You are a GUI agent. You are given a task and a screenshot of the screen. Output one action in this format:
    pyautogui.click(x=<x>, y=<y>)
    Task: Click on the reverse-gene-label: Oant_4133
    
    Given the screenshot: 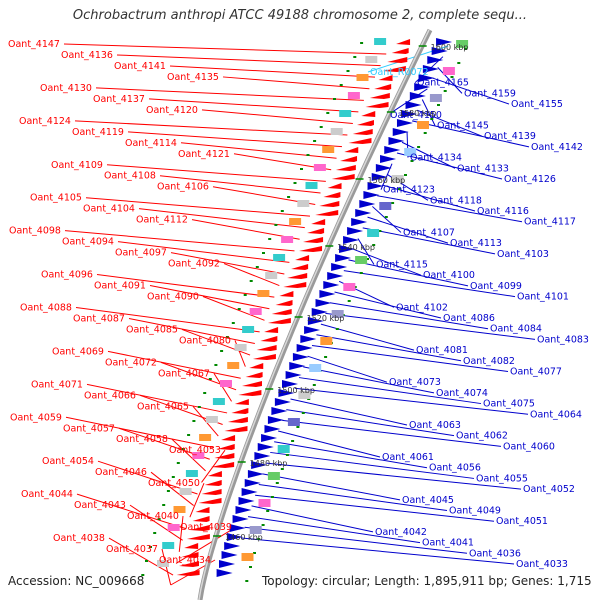 What is the action you would take?
    pyautogui.click(x=483, y=168)
    